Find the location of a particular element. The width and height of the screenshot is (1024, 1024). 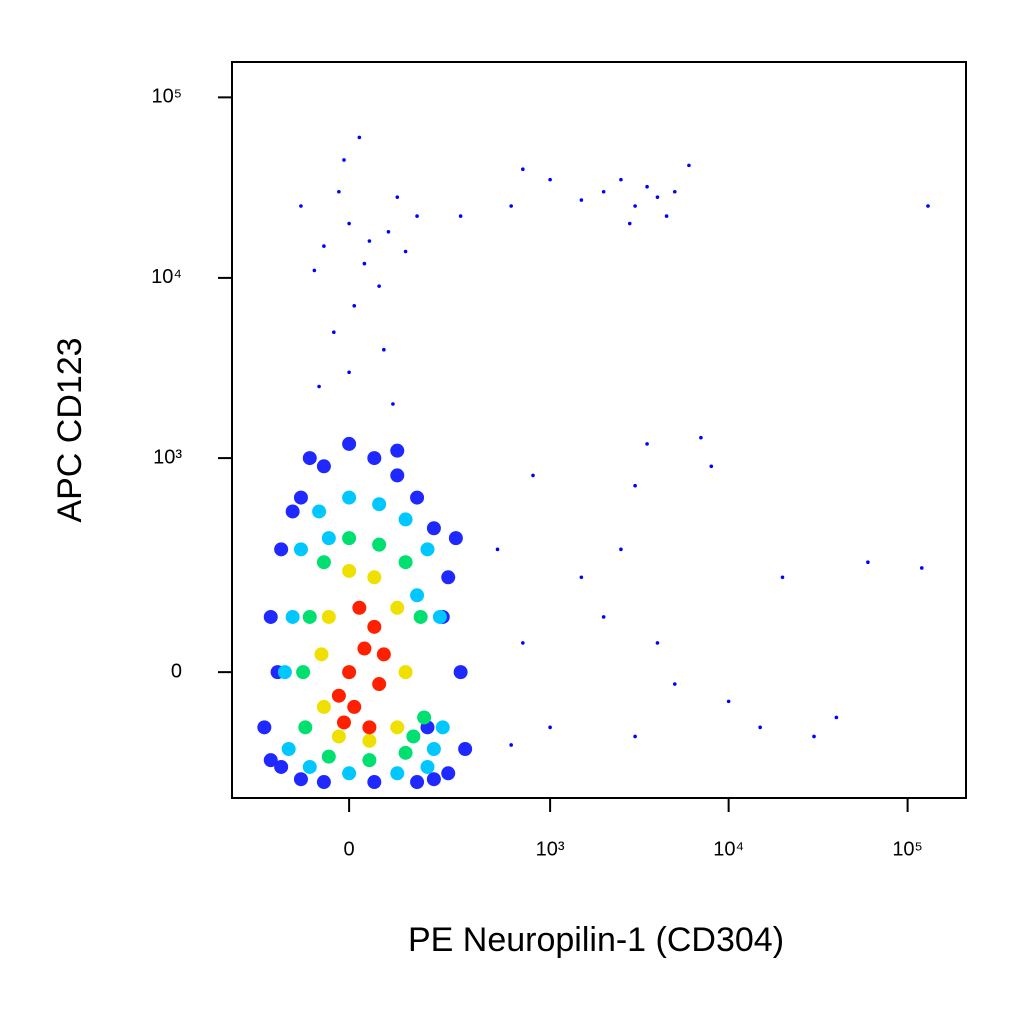

x-axis-title: PE Neuropilin-1 (CD304) is located at coordinates (596, 940).